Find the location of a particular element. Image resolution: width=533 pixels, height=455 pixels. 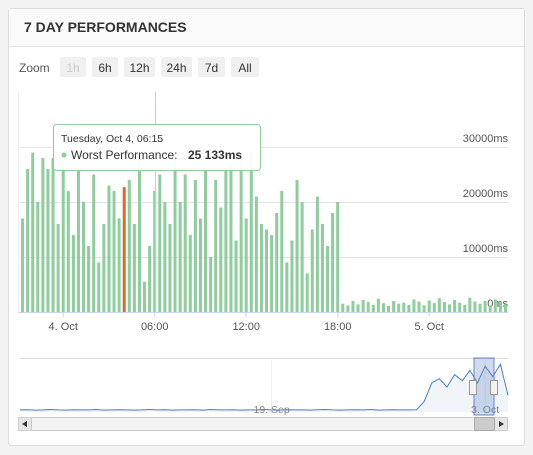

x-tick-label: 5. Oct is located at coordinates (429, 327).